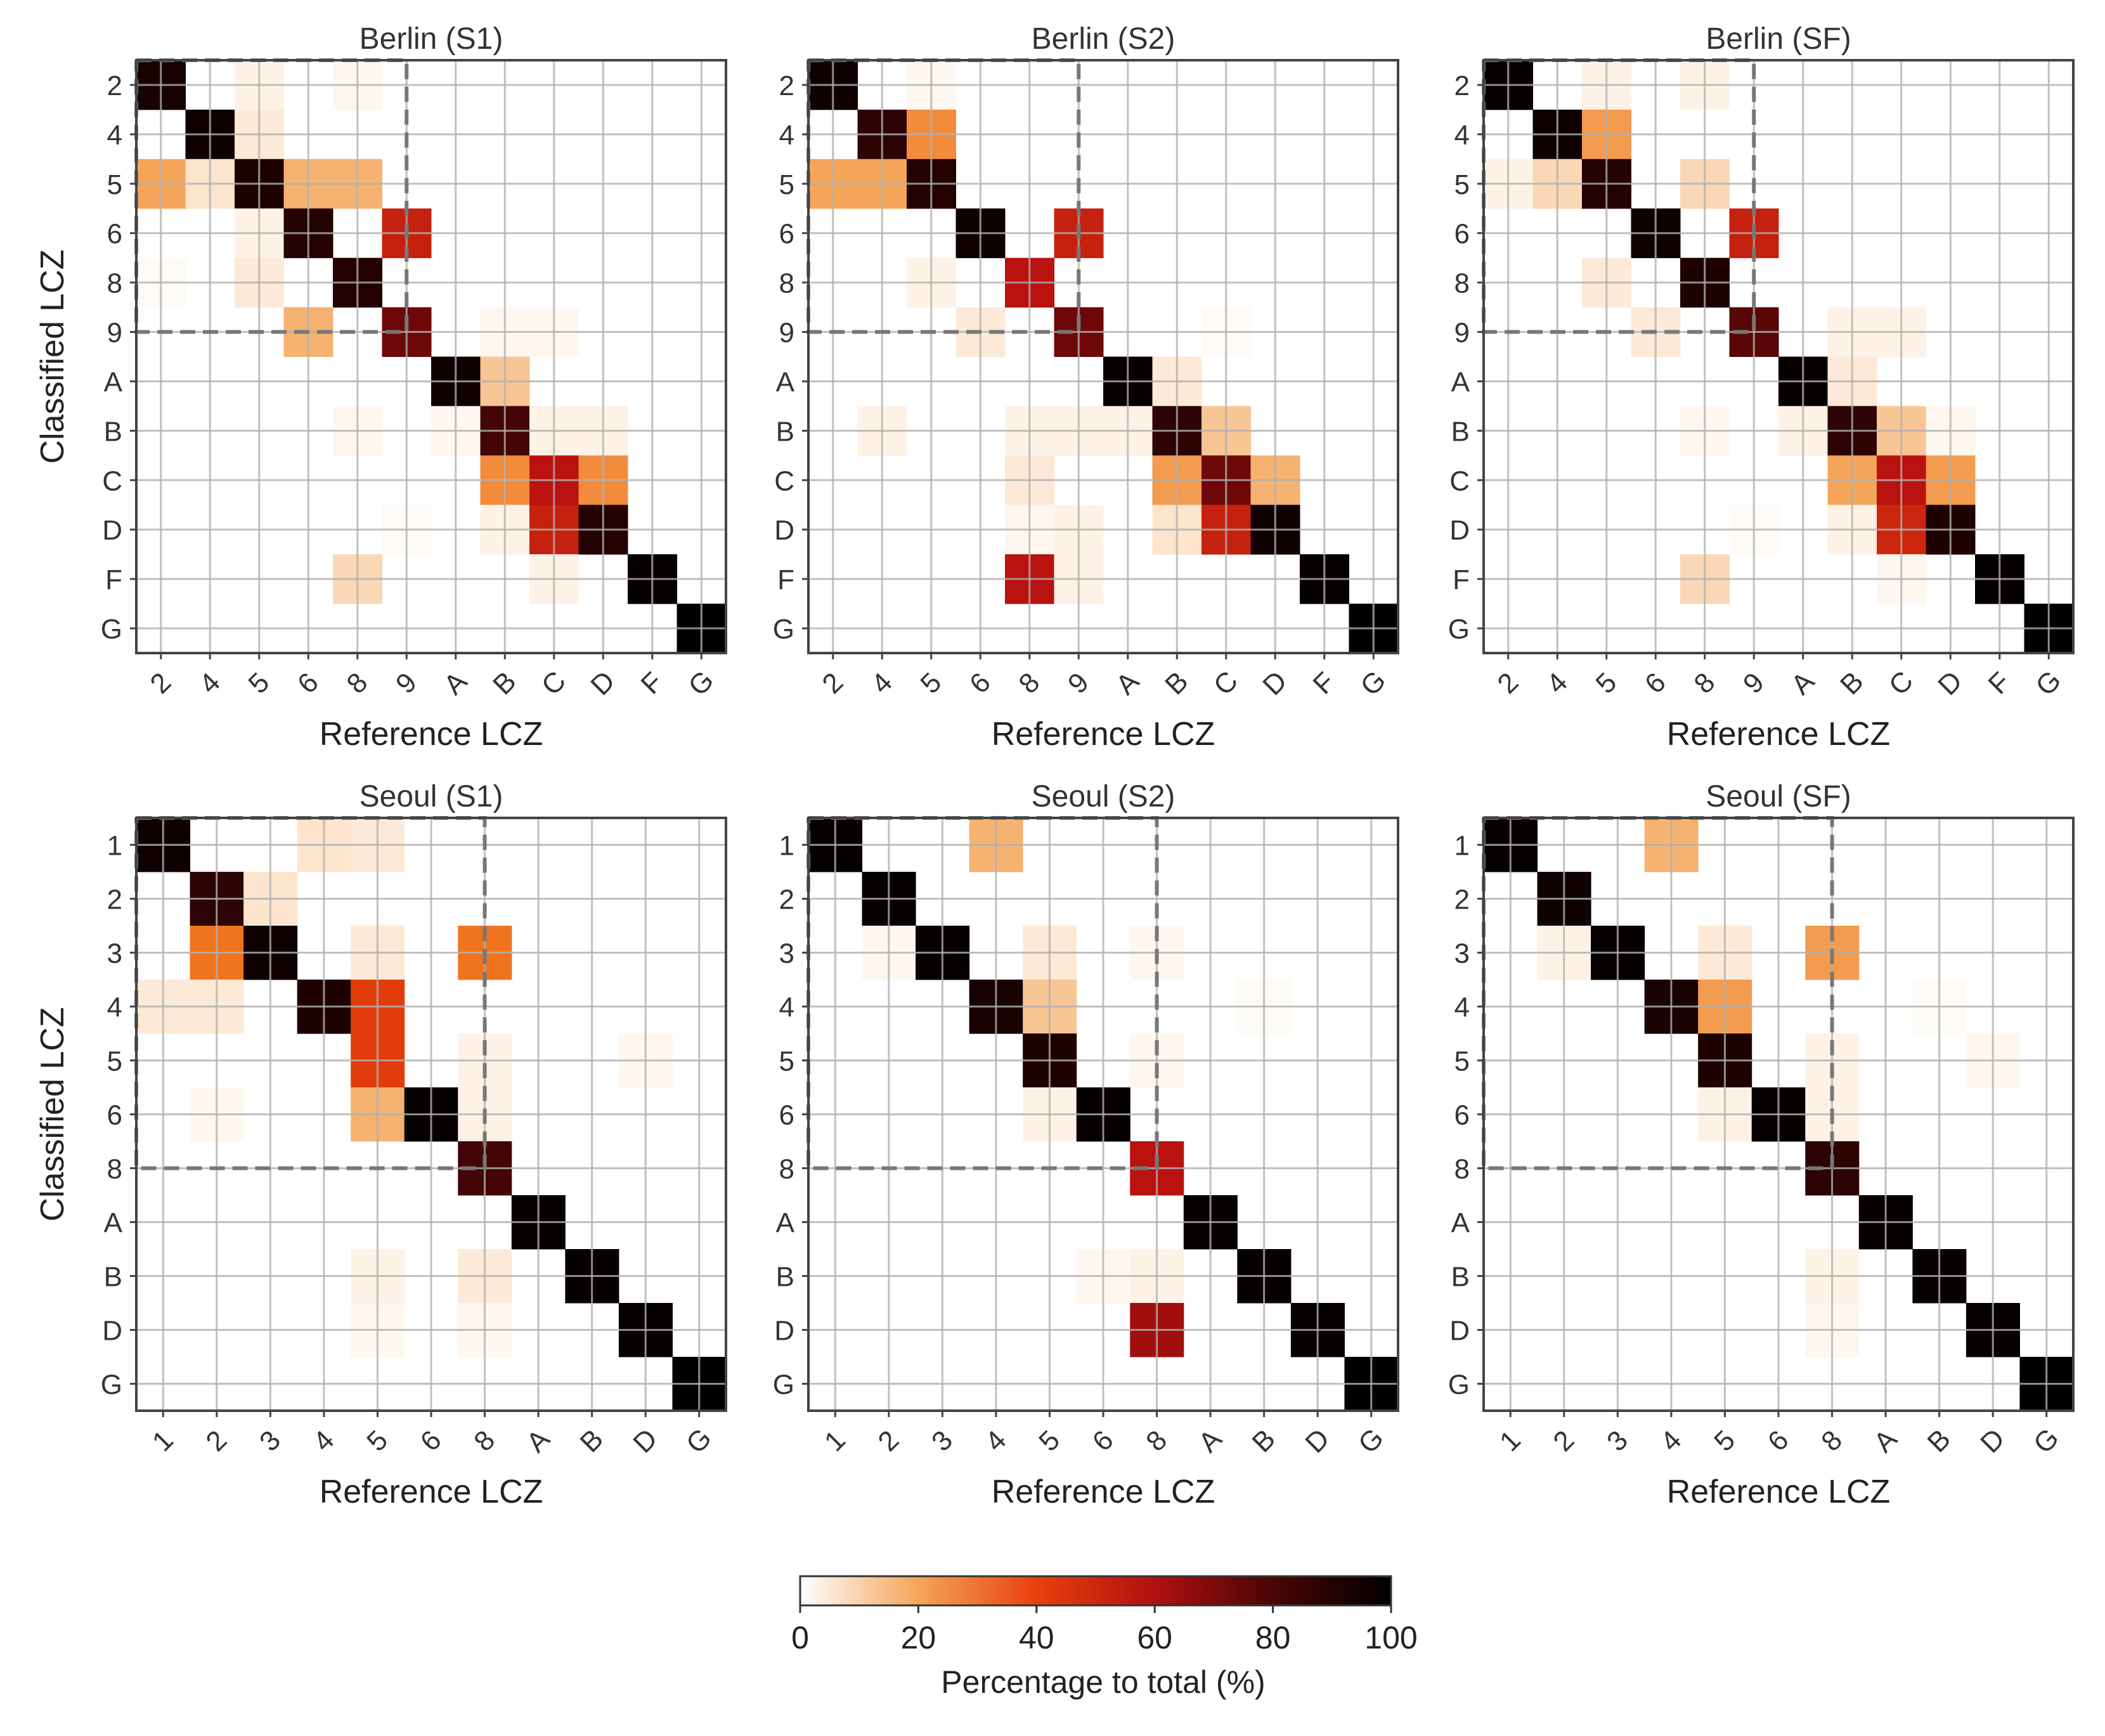  I want to click on panel-title: Seoul (S2), so click(1104, 796).